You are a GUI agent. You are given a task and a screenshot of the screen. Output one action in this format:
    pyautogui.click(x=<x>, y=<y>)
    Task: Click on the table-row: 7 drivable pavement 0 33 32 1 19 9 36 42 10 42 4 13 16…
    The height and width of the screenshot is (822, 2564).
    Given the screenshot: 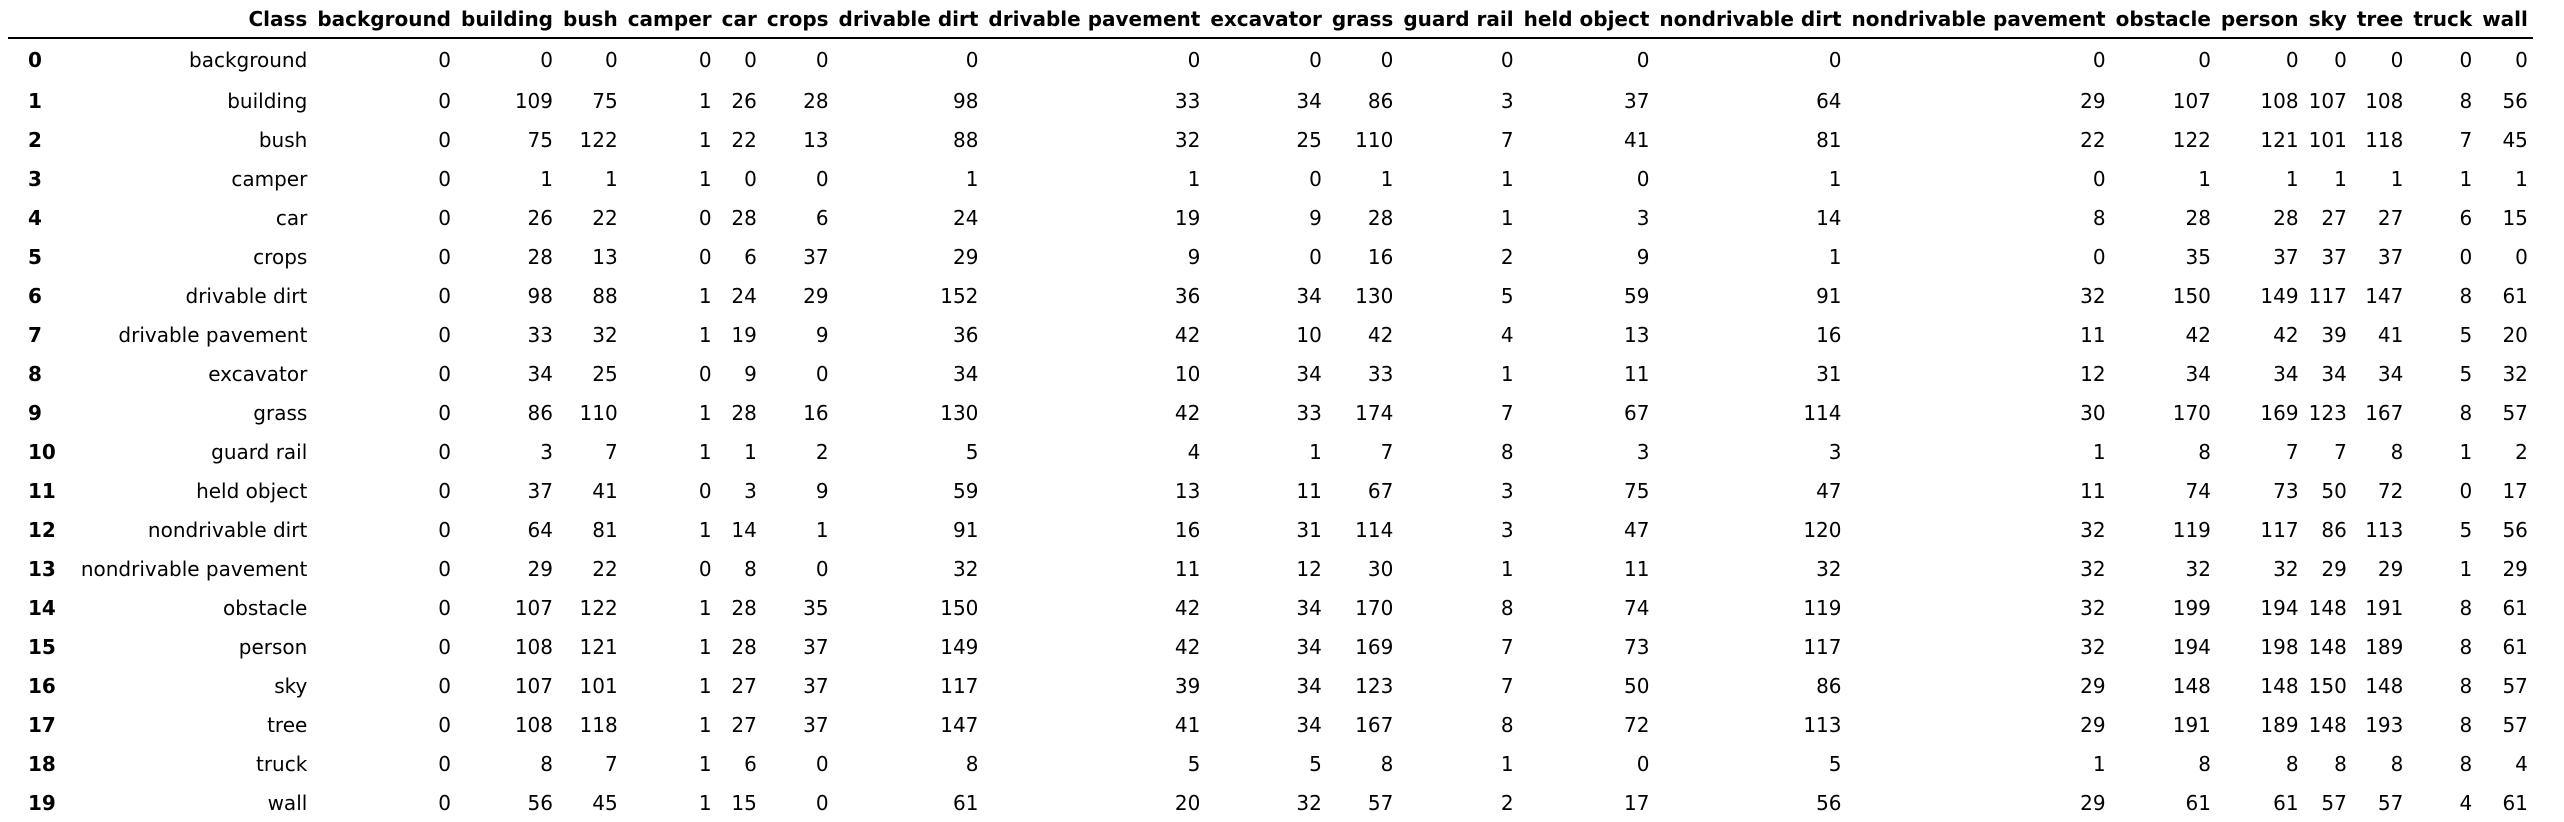 What is the action you would take?
    pyautogui.click(x=1270, y=334)
    